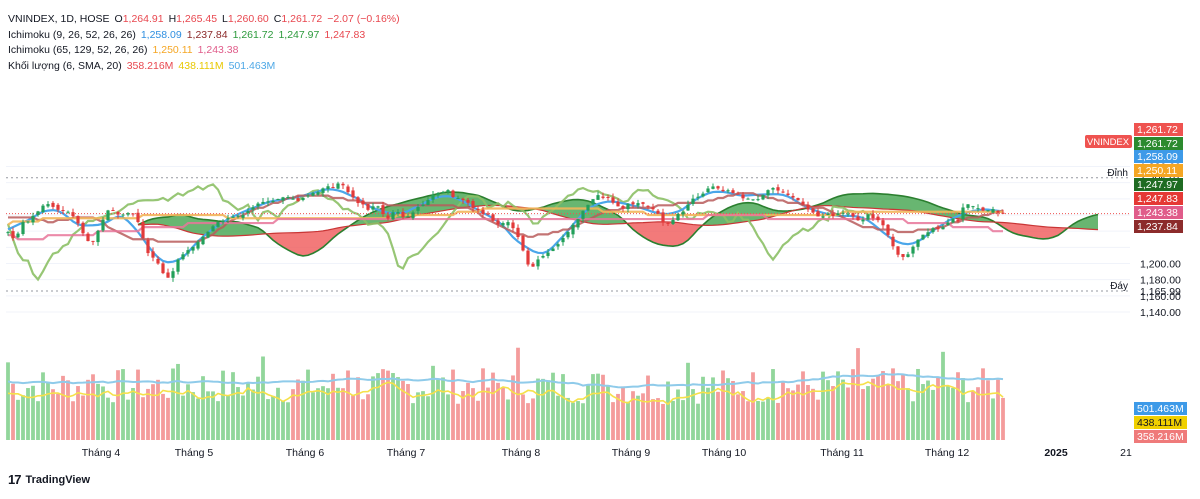 This screenshot has width=1200, height=499. What do you see at coordinates (277, 19) in the screenshot?
I see `legend-close-label: C` at bounding box center [277, 19].